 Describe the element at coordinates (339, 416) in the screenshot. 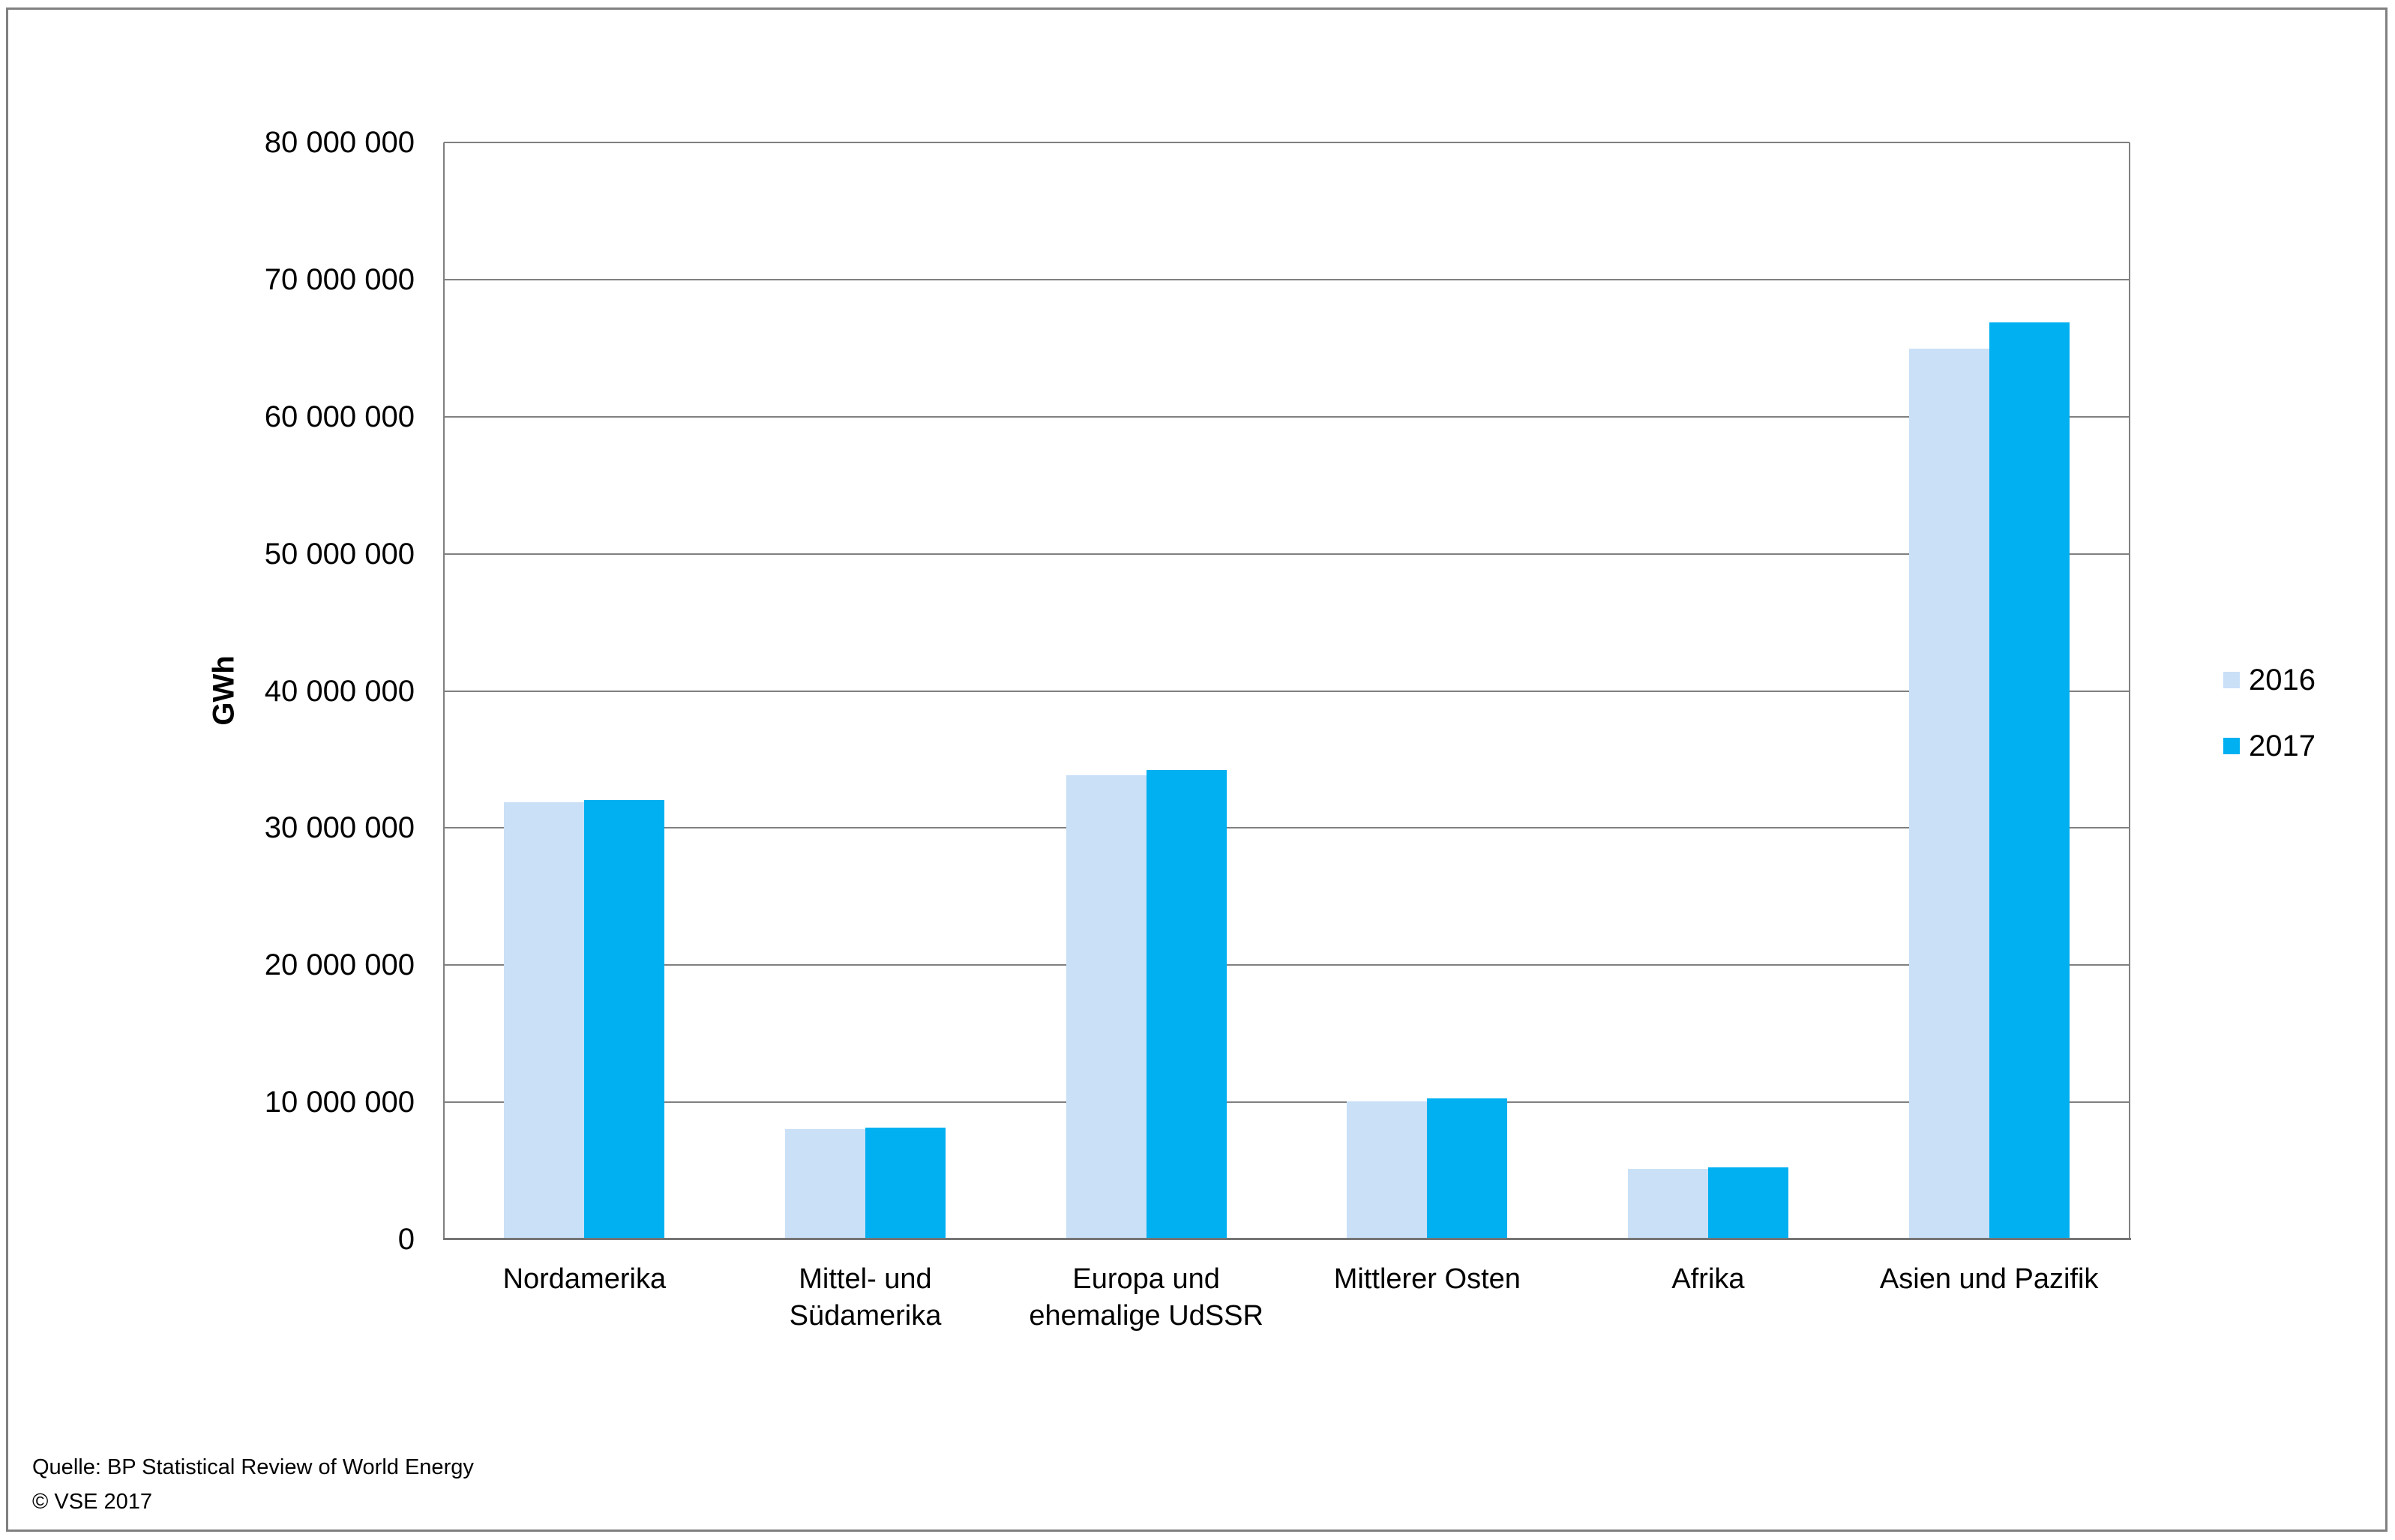

I see `y-tick-label: 60 000 000` at that location.